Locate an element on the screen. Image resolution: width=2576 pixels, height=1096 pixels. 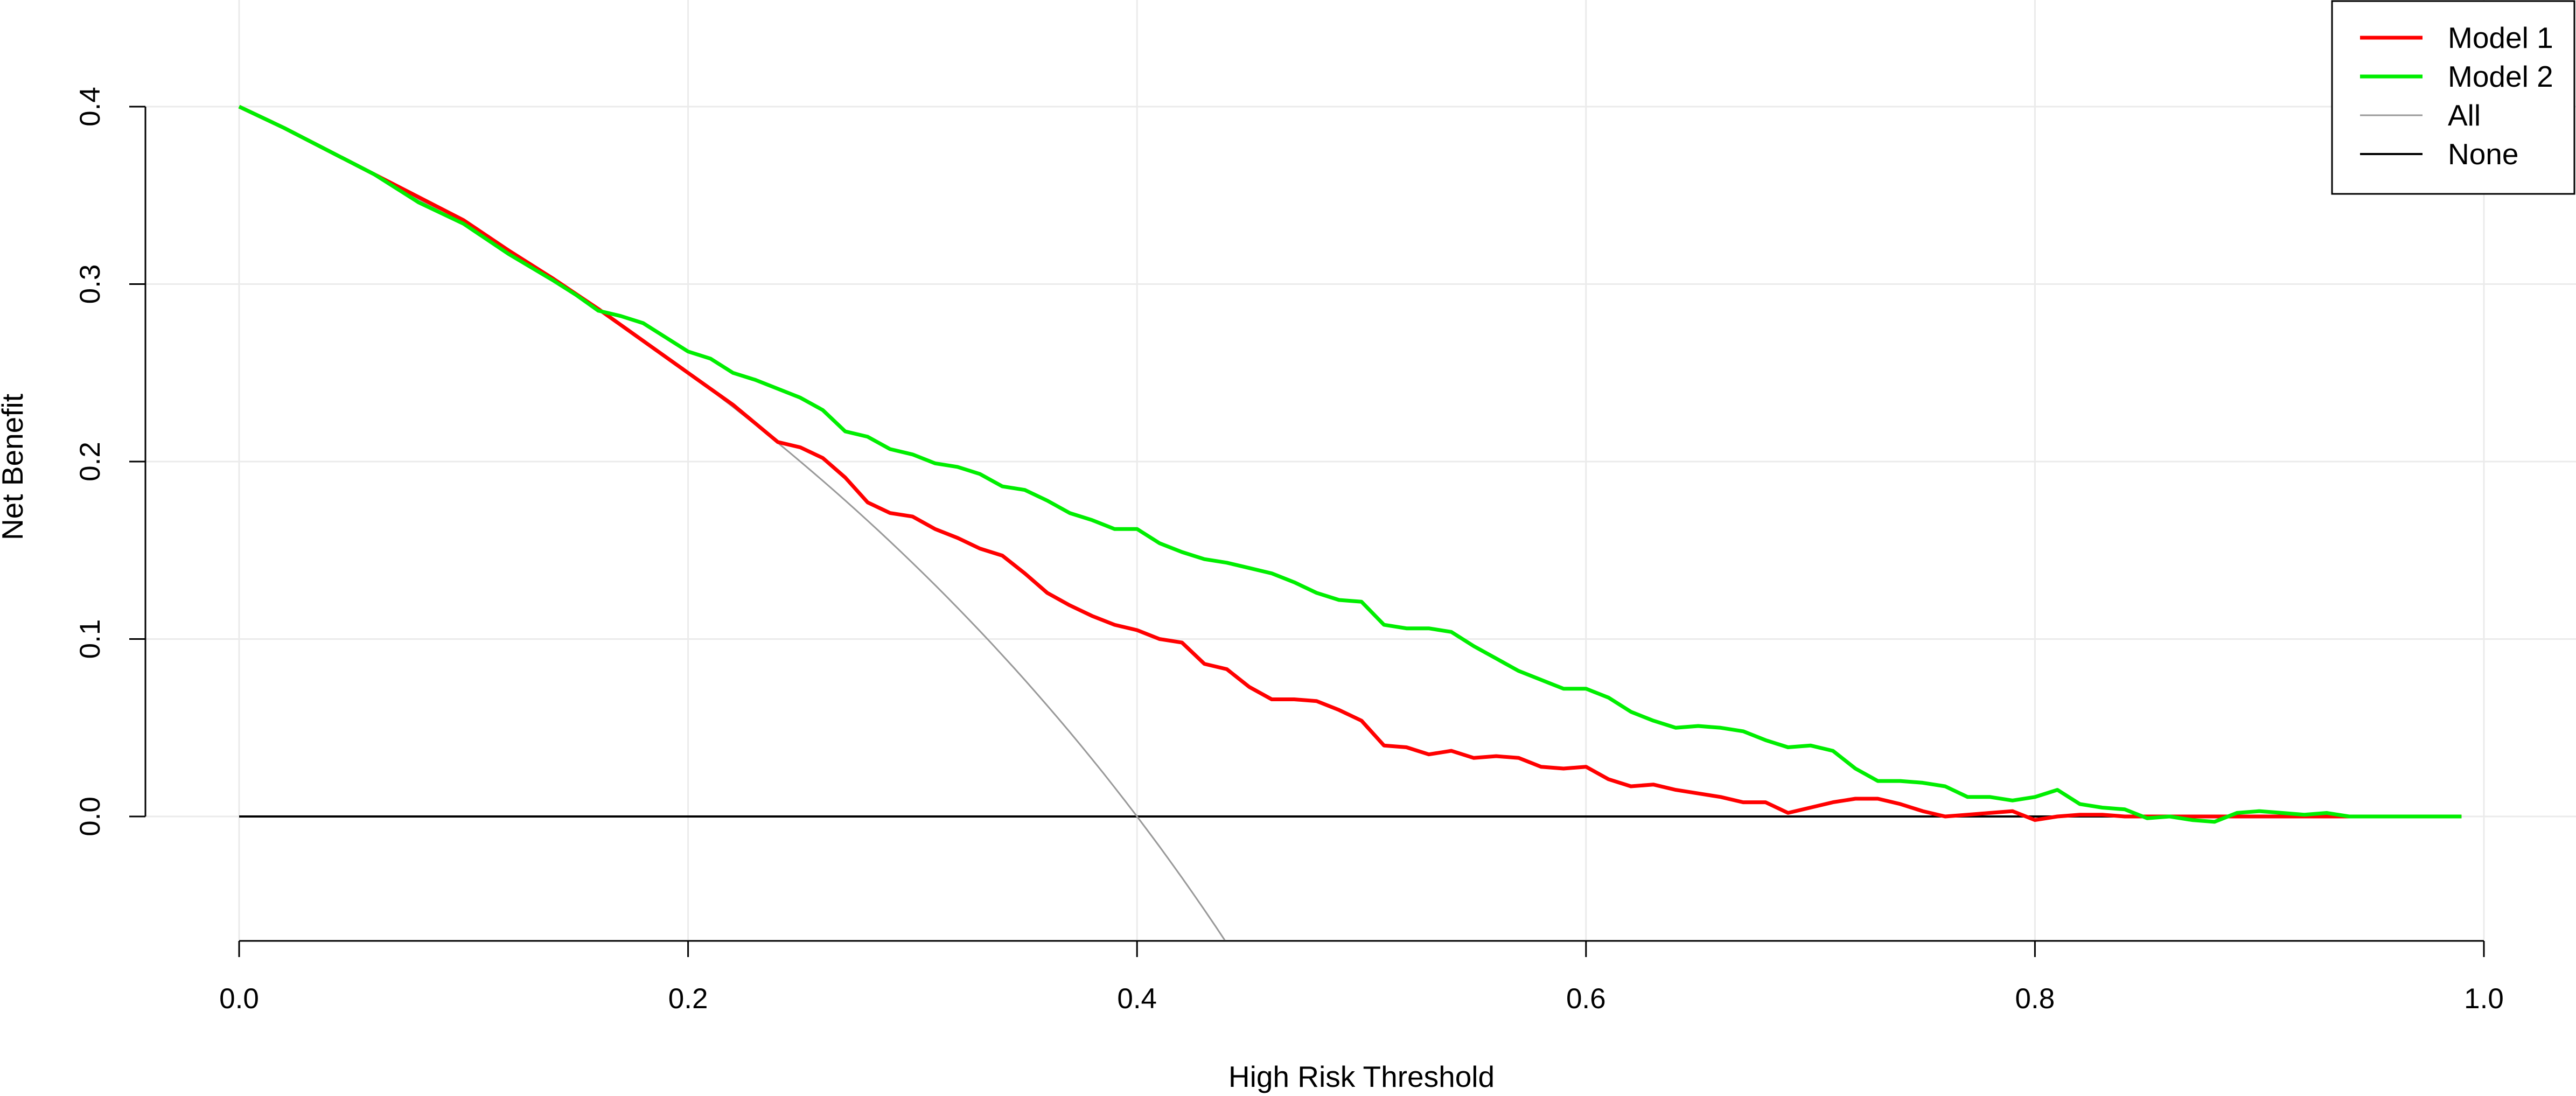
x-tick-label: 0.8 is located at coordinates (2035, 999).